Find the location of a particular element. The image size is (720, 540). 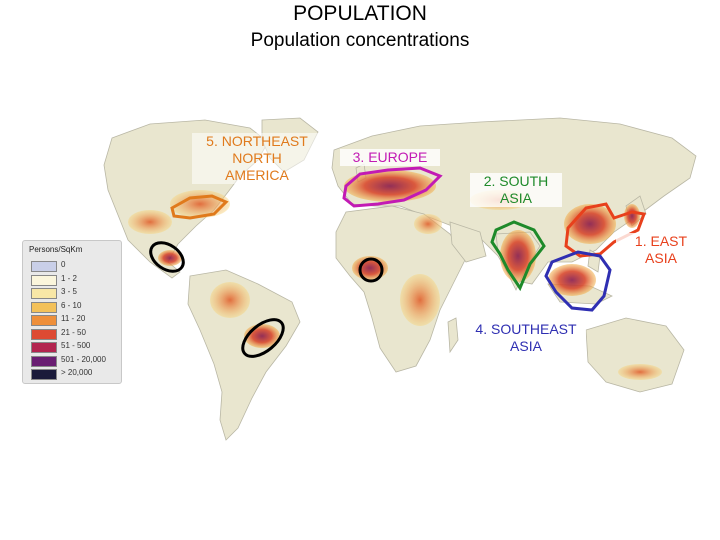

page-title: POPULATION is located at coordinates (360, 13).